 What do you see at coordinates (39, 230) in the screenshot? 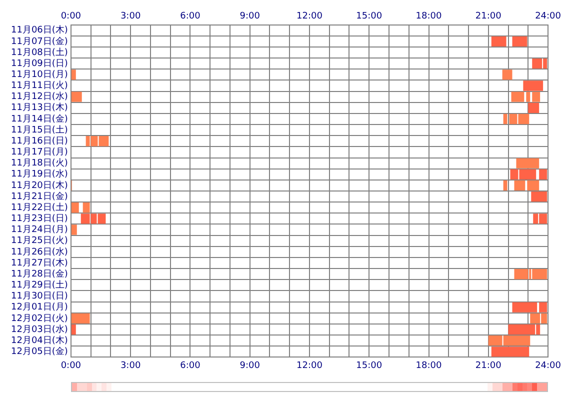
I see `y-tick-label: 11月24日(月)` at bounding box center [39, 230].